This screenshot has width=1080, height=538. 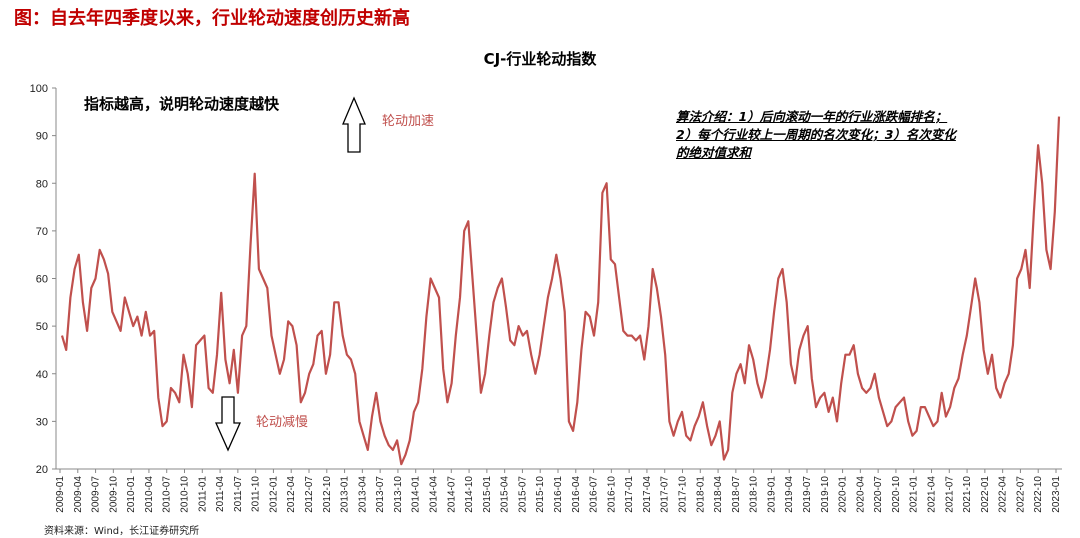 I want to click on x-tick-label: 2020-10, so click(x=896, y=494).